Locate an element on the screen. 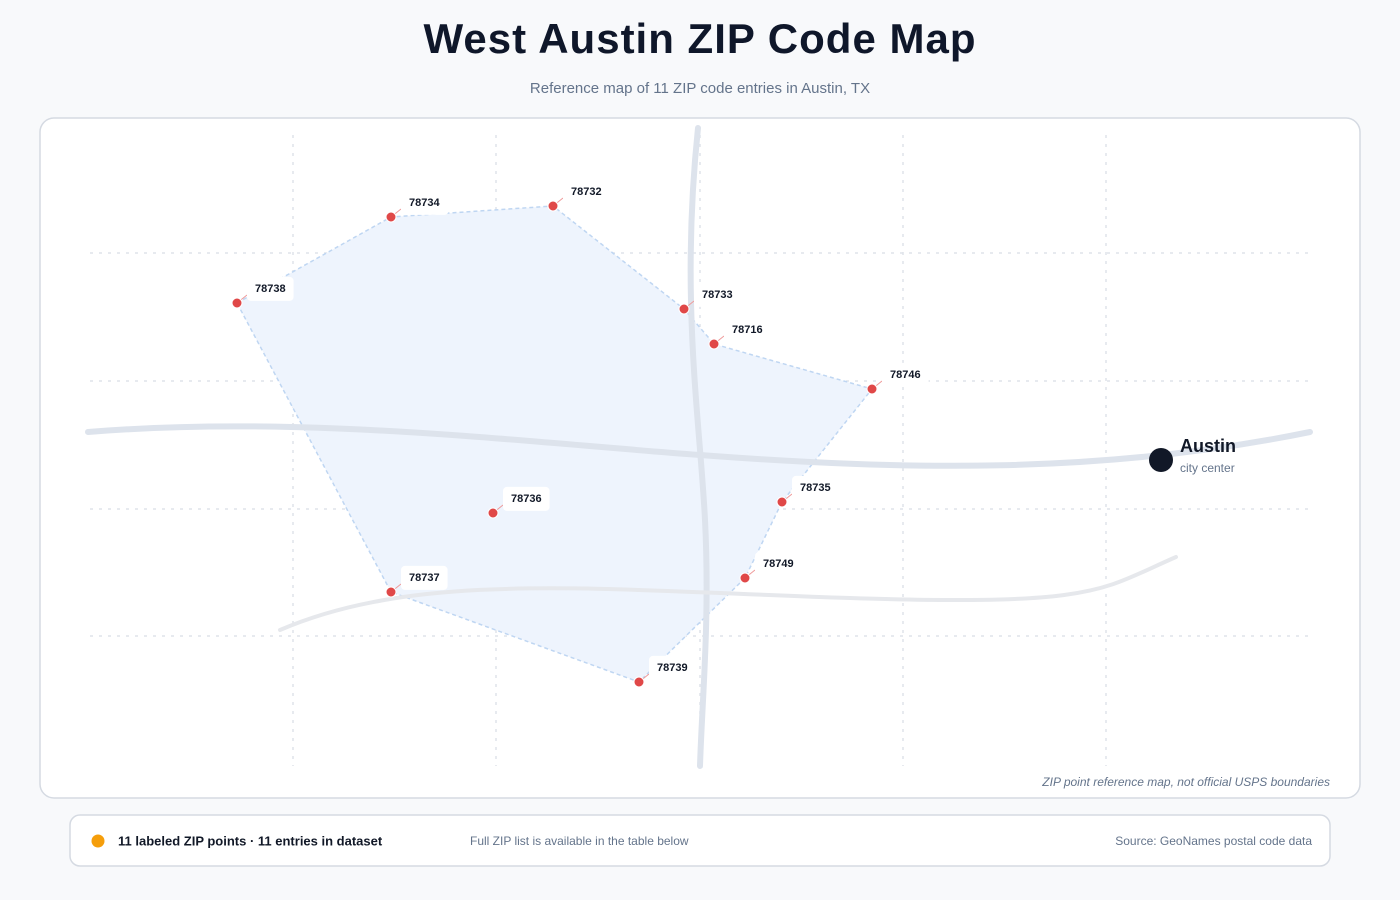  zip-label: 78738 is located at coordinates (270, 289).